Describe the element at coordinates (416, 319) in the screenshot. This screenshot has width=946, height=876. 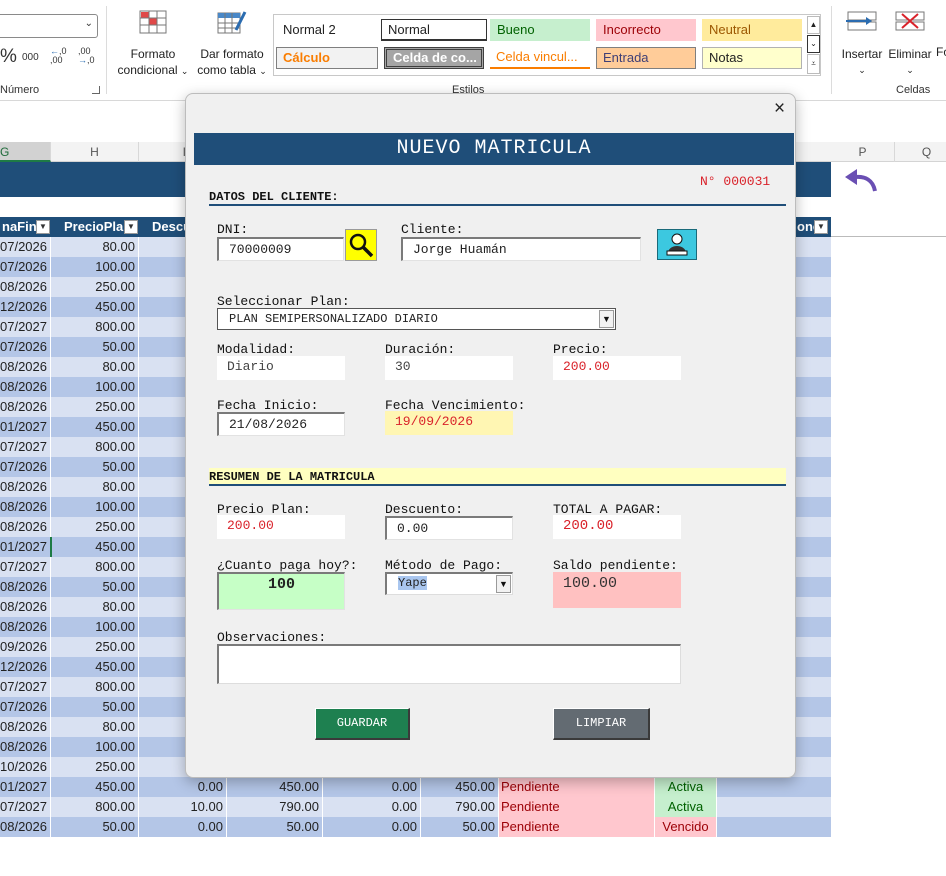
I see `plan-select: PLAN SEMIPERSONALIZADO DIARIO ▼` at that location.